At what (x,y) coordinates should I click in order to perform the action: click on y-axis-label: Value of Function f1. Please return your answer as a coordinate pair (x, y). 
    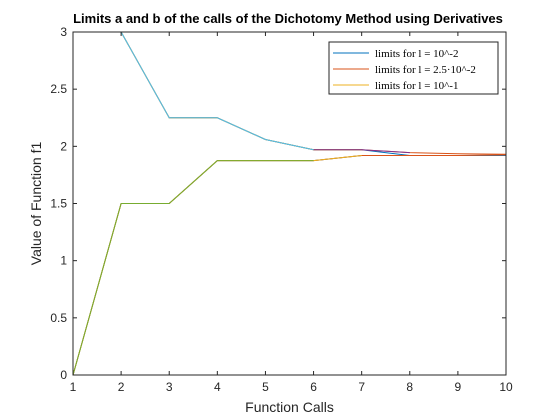
    Looking at the image, I should click on (36, 204).